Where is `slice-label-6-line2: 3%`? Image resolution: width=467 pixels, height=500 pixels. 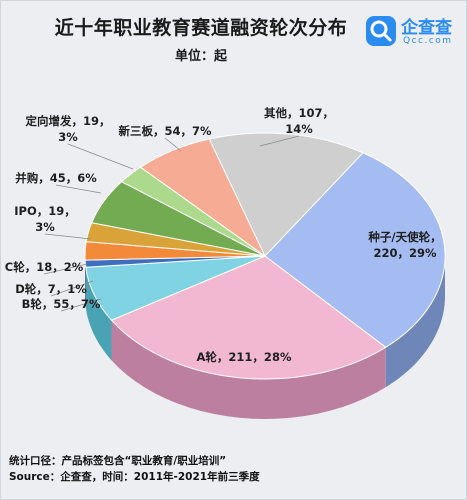
slice-label-6-line2: 3% is located at coordinates (45, 227).